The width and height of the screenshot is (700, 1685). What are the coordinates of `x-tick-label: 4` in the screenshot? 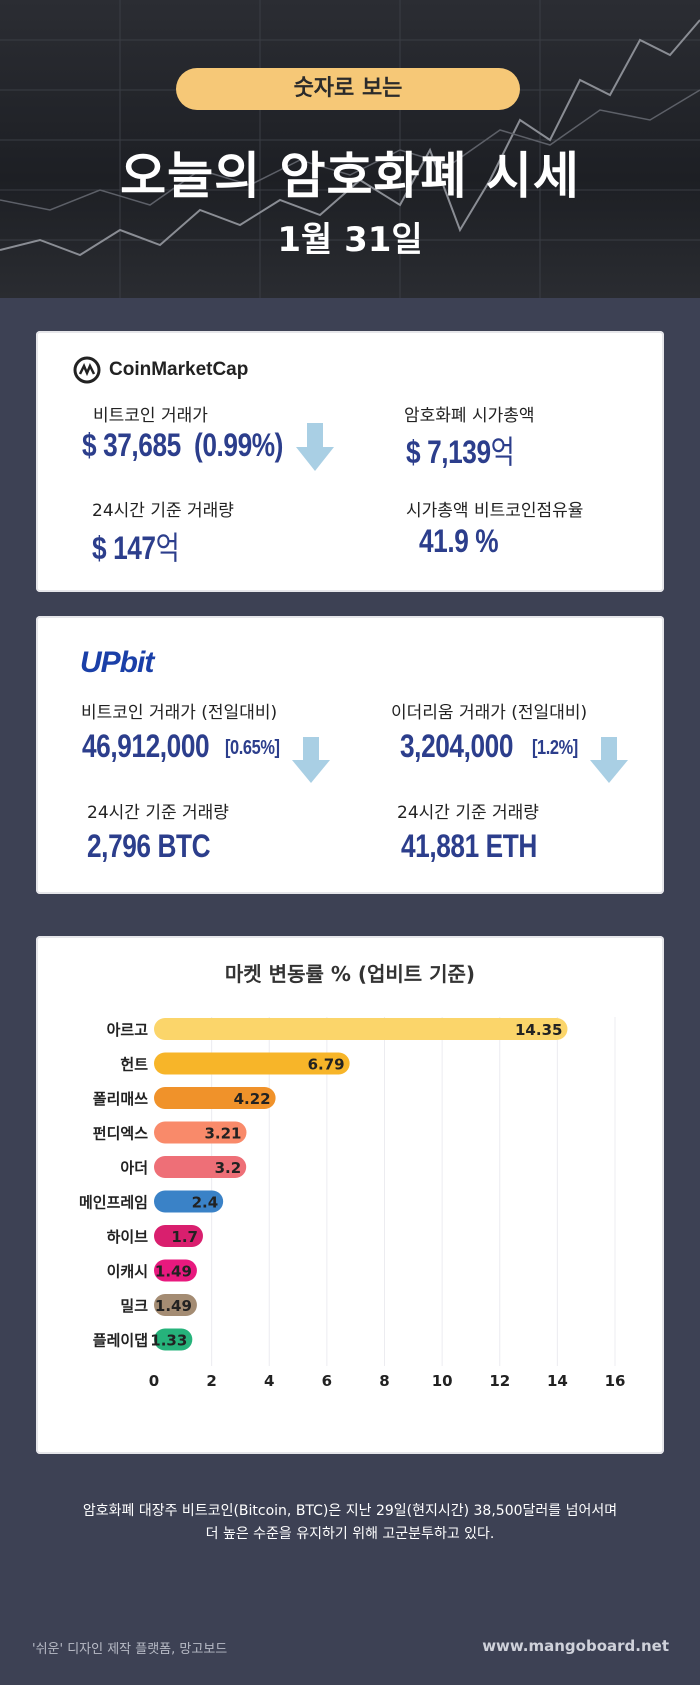 It's located at (269, 1381).